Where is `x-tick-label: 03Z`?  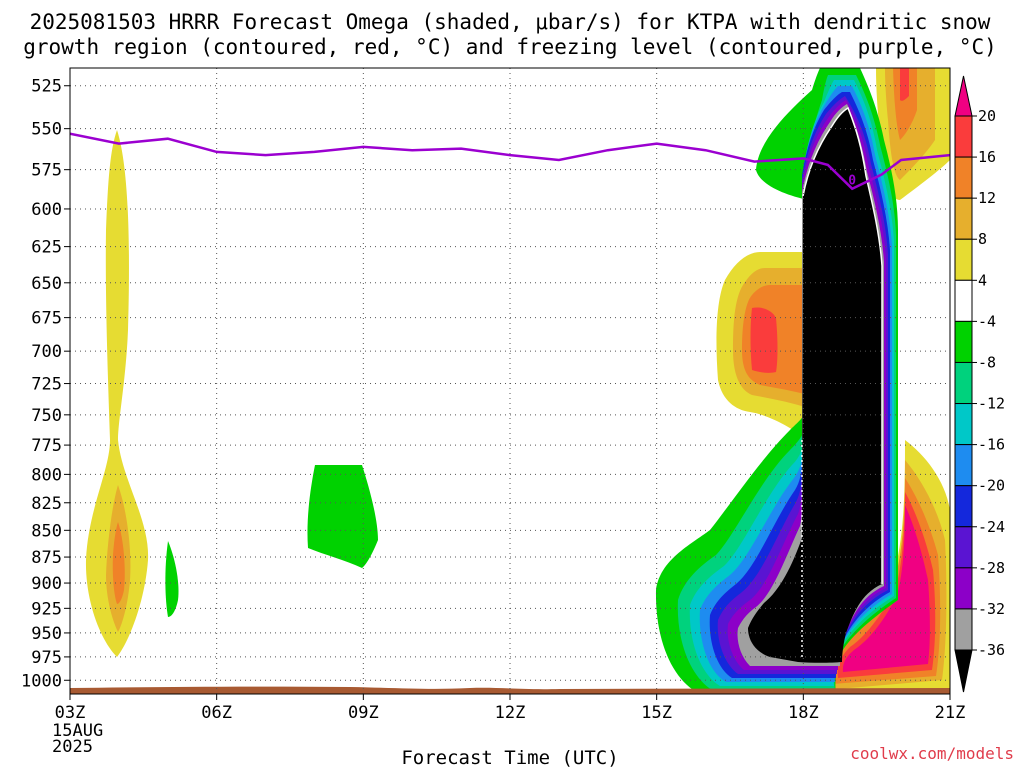
x-tick-label: 03Z is located at coordinates (70, 713).